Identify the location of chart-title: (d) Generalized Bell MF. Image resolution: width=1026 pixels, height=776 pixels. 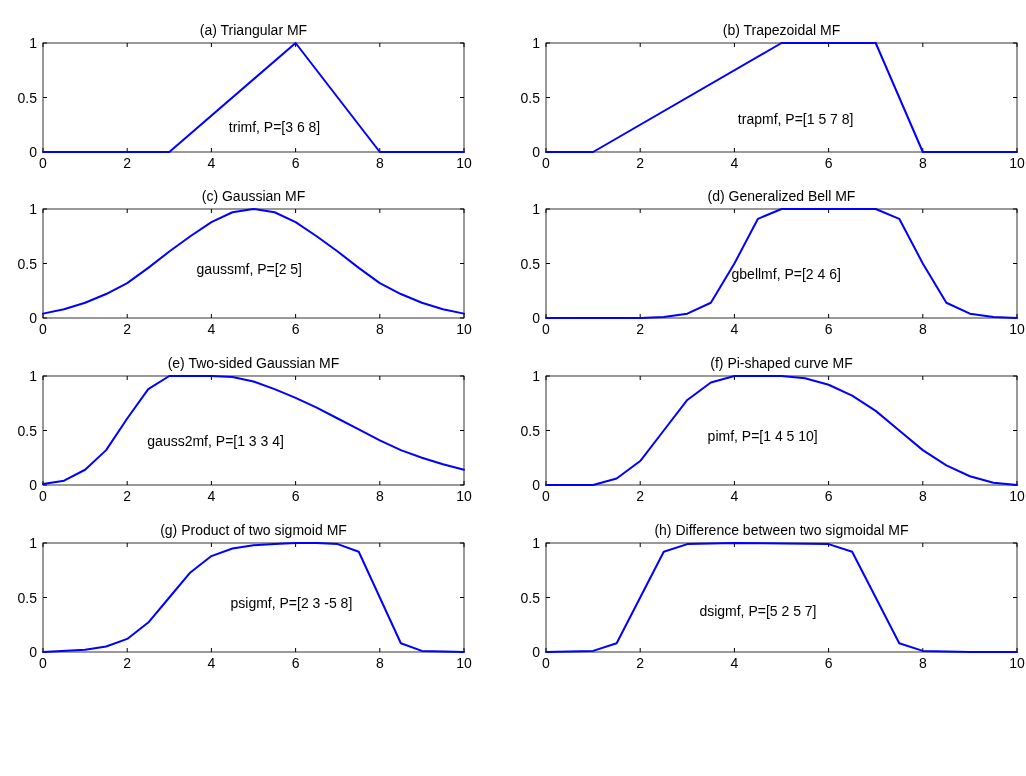
(781, 196).